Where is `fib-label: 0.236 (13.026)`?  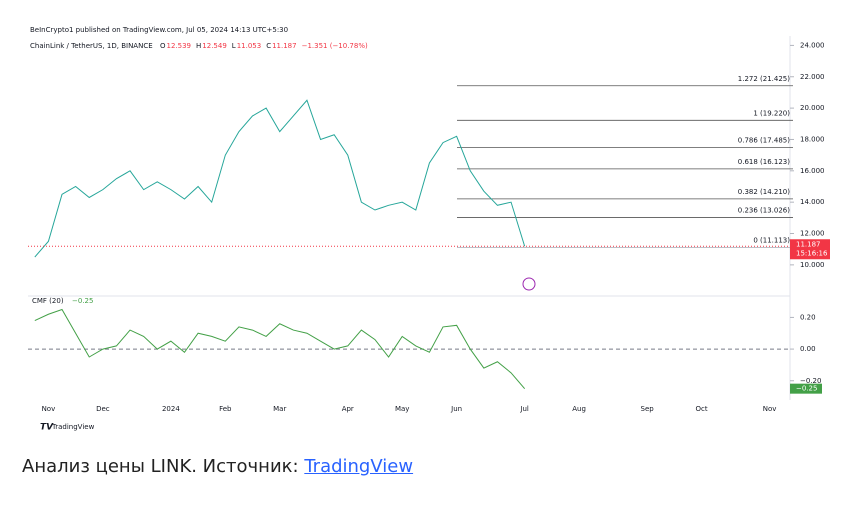 fib-label: 0.236 (13.026) is located at coordinates (764, 210).